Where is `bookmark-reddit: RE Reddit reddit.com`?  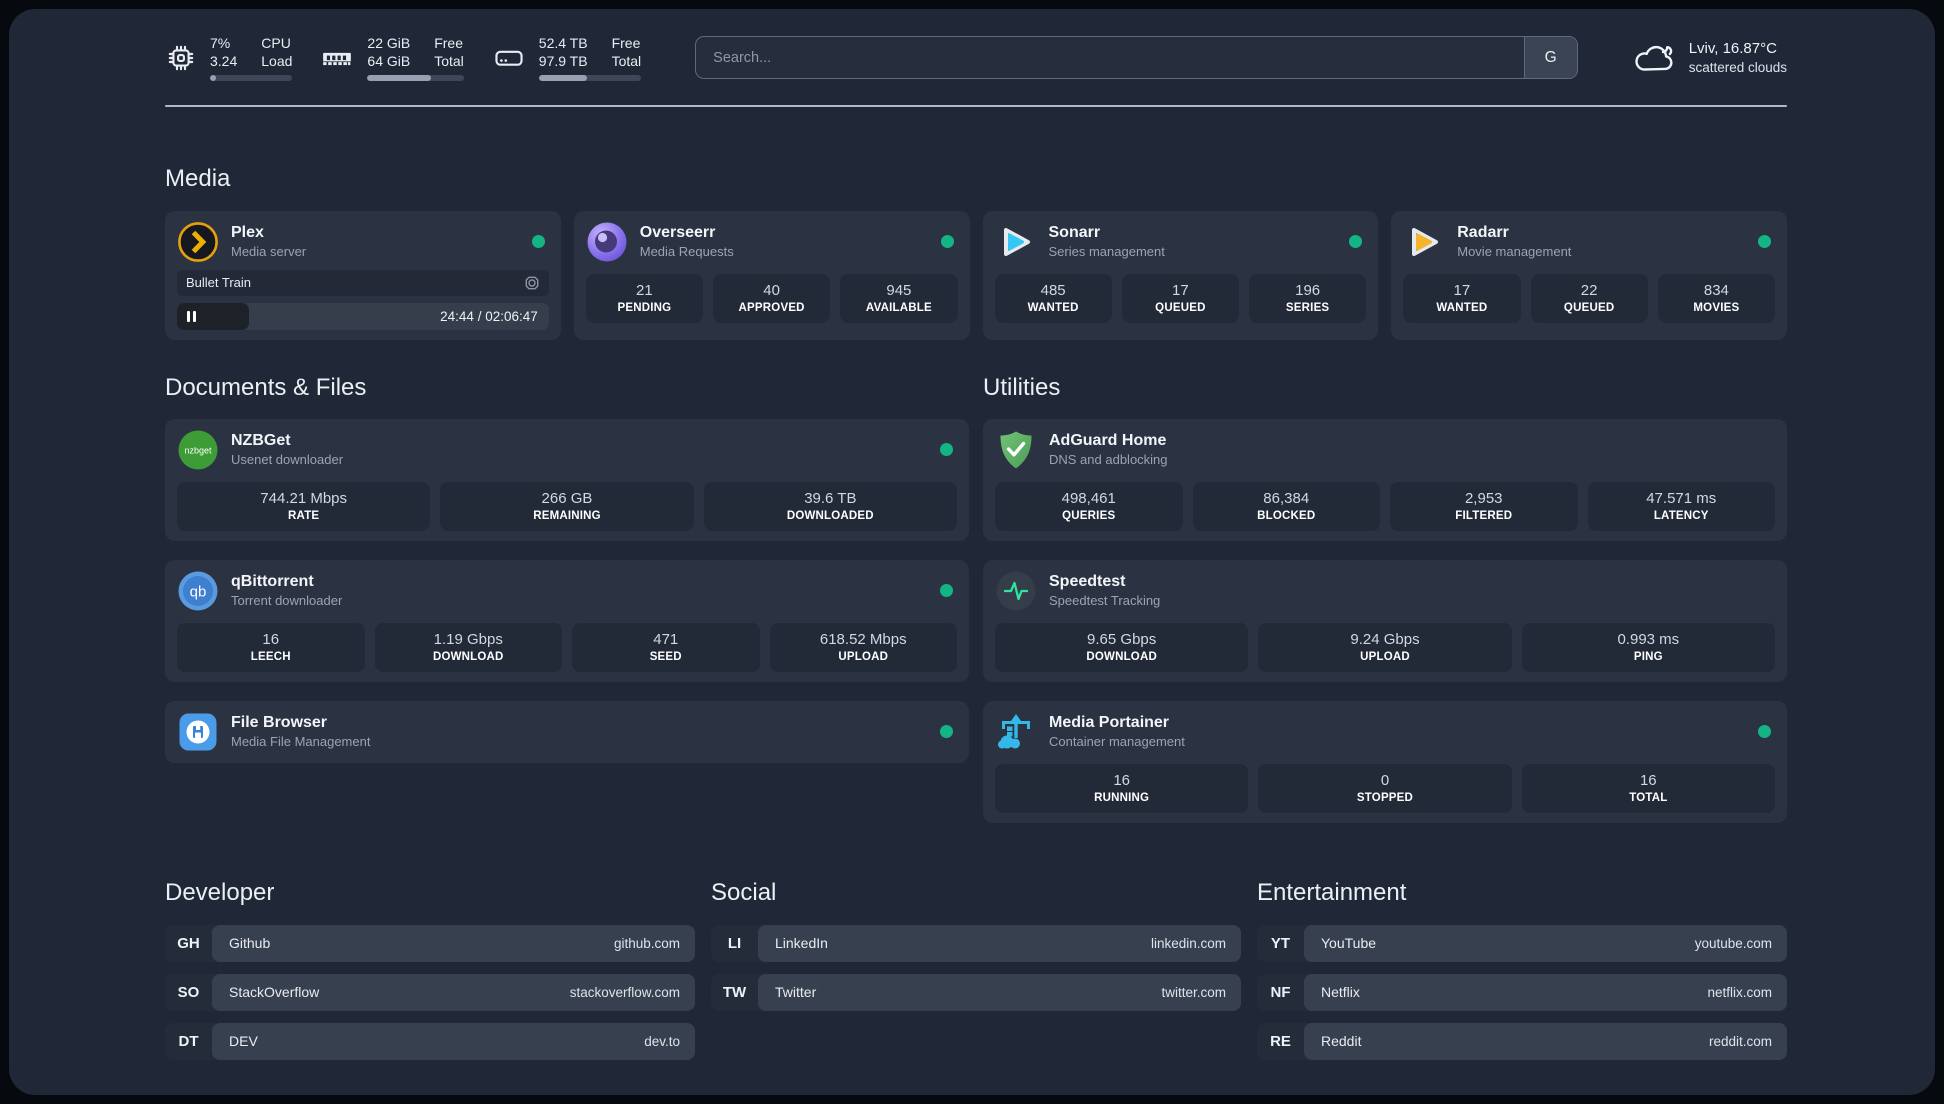
bookmark-reddit: RE Reddit reddit.com is located at coordinates (1522, 1041).